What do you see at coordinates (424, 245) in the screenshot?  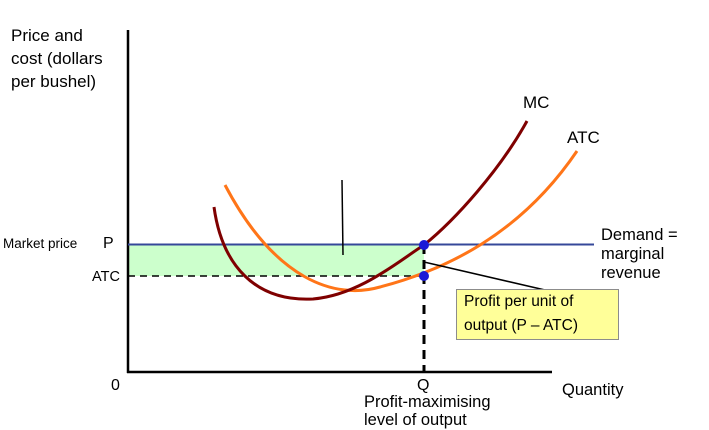 I see `mr-mc-intersection-point` at bounding box center [424, 245].